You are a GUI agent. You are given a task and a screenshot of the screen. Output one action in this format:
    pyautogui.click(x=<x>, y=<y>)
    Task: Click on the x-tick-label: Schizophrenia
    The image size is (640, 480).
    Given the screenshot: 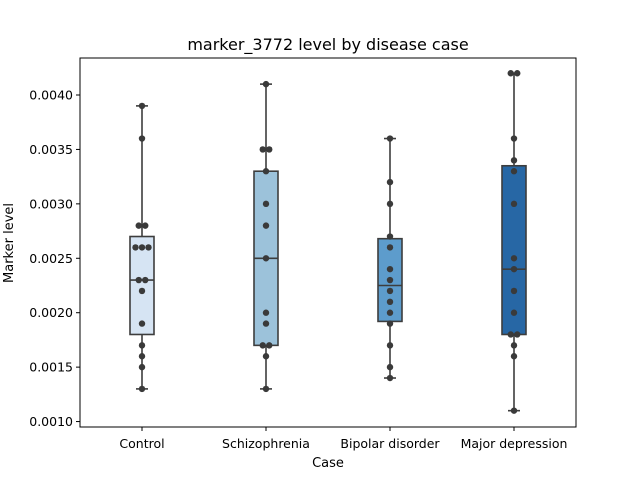 What is the action you would take?
    pyautogui.click(x=266, y=443)
    